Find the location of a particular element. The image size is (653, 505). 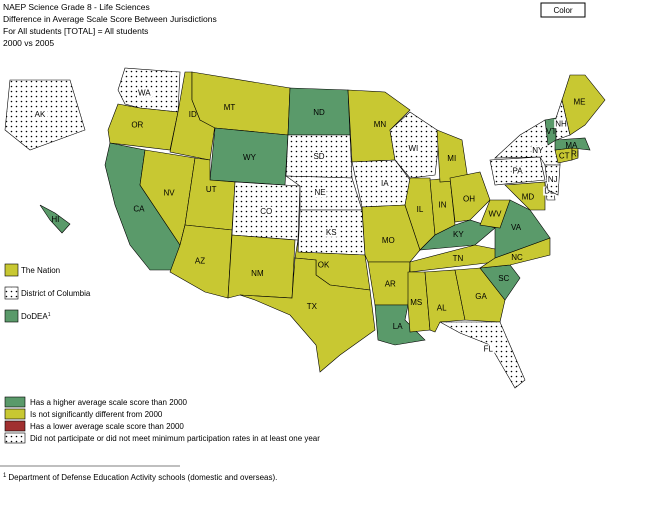

button-label: Color is located at coordinates (562, 10).